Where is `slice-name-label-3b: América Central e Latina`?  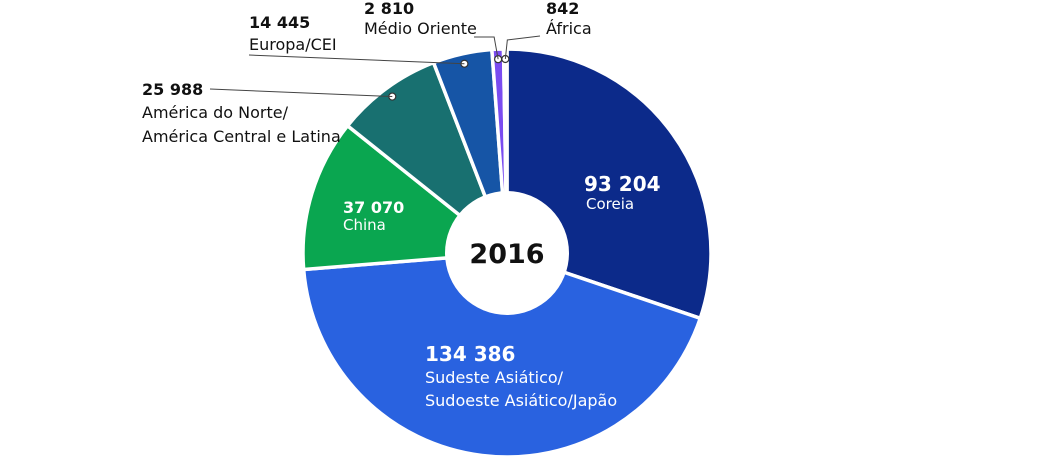 slice-name-label-3b: América Central e Latina is located at coordinates (241, 136).